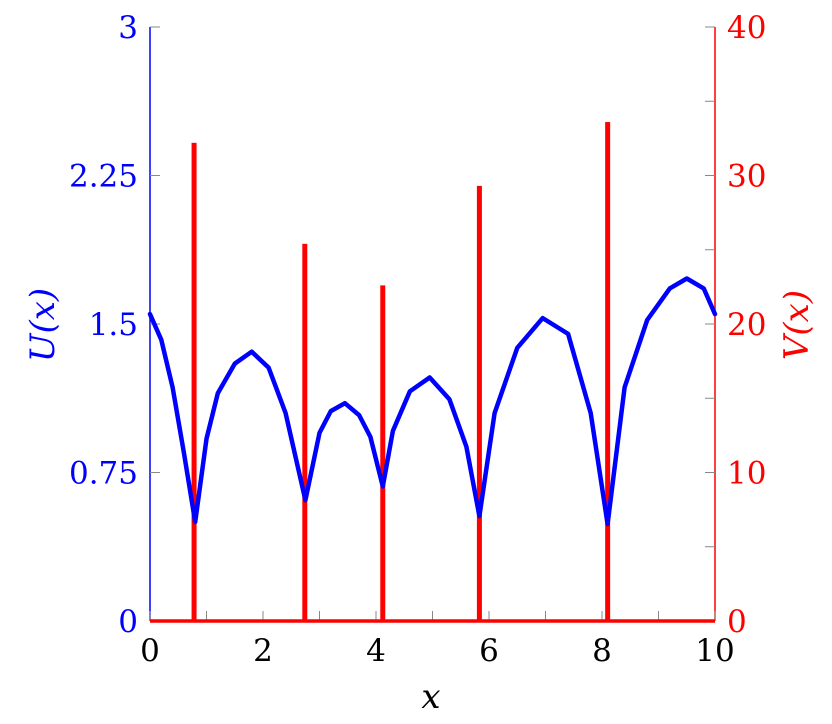 The width and height of the screenshot is (832, 724). Describe the element at coordinates (43, 325) in the screenshot. I see `y-left-axis-label: U(x)` at that location.